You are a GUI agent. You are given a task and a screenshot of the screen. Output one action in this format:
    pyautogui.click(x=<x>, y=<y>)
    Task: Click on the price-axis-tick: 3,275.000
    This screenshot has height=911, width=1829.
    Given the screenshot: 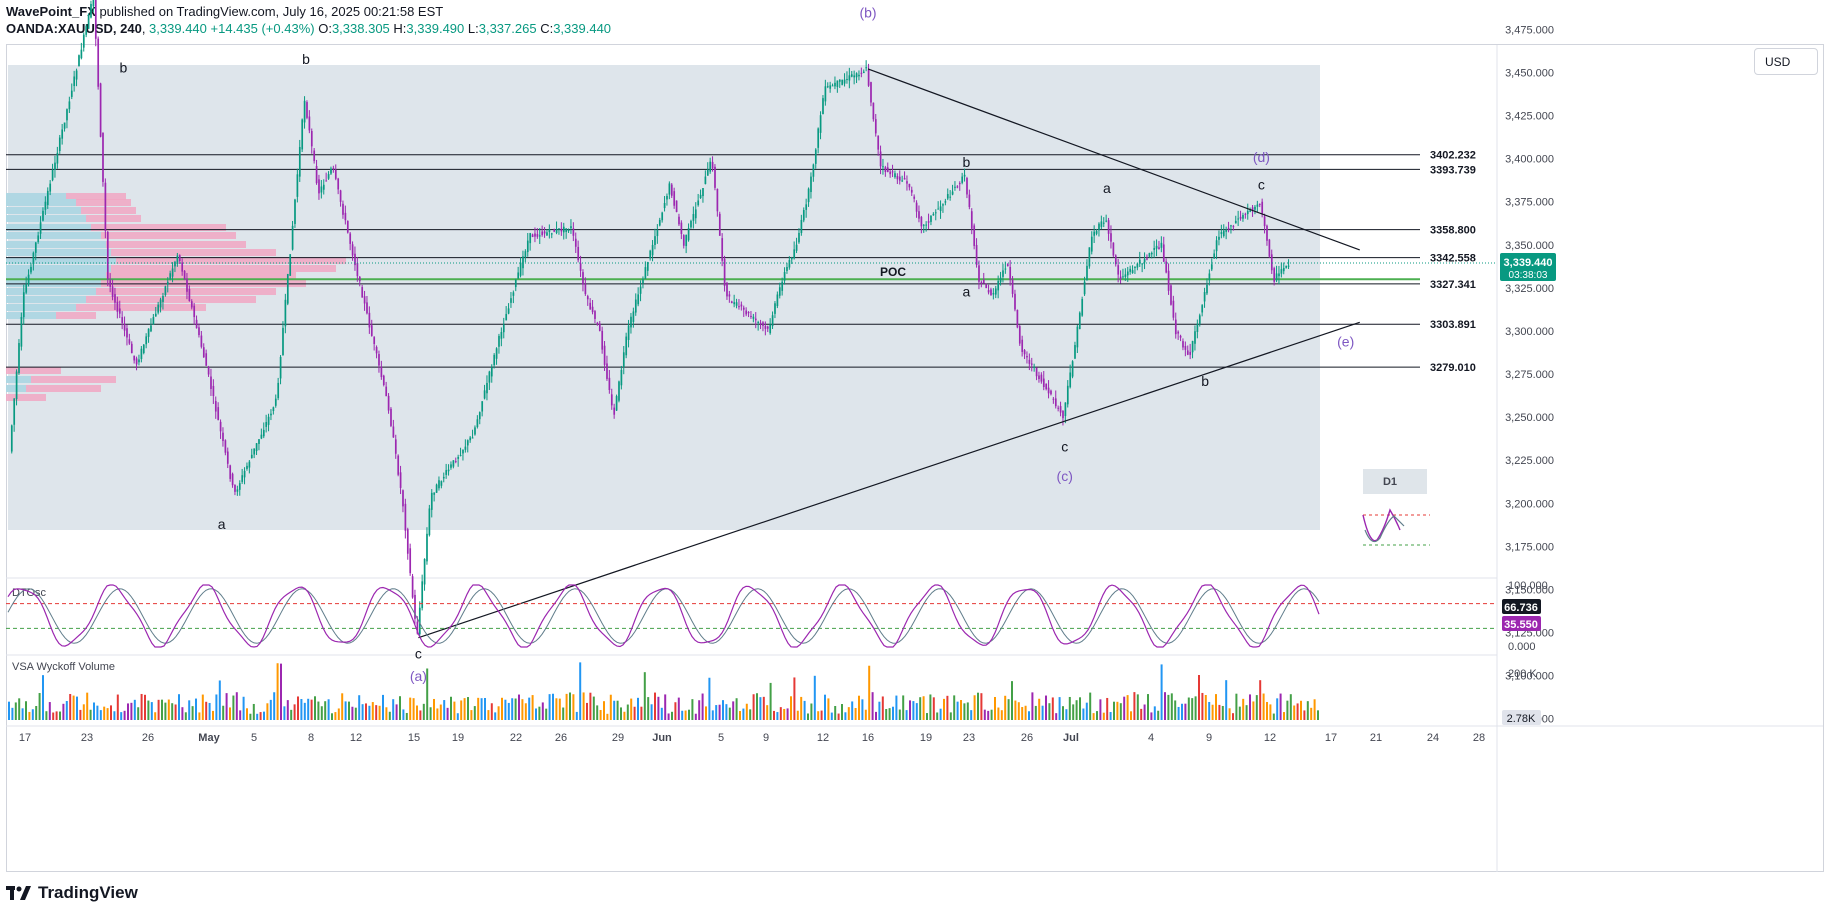 What is the action you would take?
    pyautogui.click(x=1529, y=375)
    